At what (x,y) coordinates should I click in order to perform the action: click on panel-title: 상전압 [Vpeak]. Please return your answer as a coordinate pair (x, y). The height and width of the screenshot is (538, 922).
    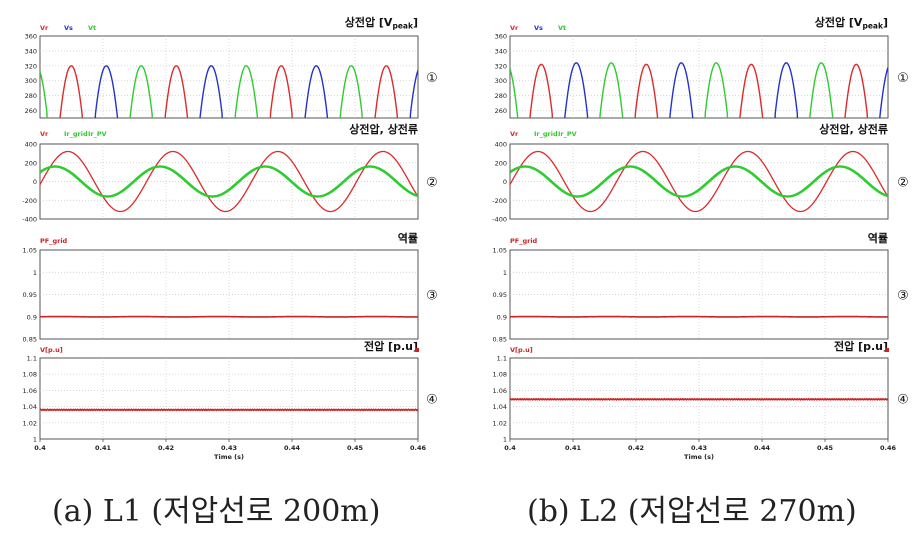
    Looking at the image, I should click on (381, 23).